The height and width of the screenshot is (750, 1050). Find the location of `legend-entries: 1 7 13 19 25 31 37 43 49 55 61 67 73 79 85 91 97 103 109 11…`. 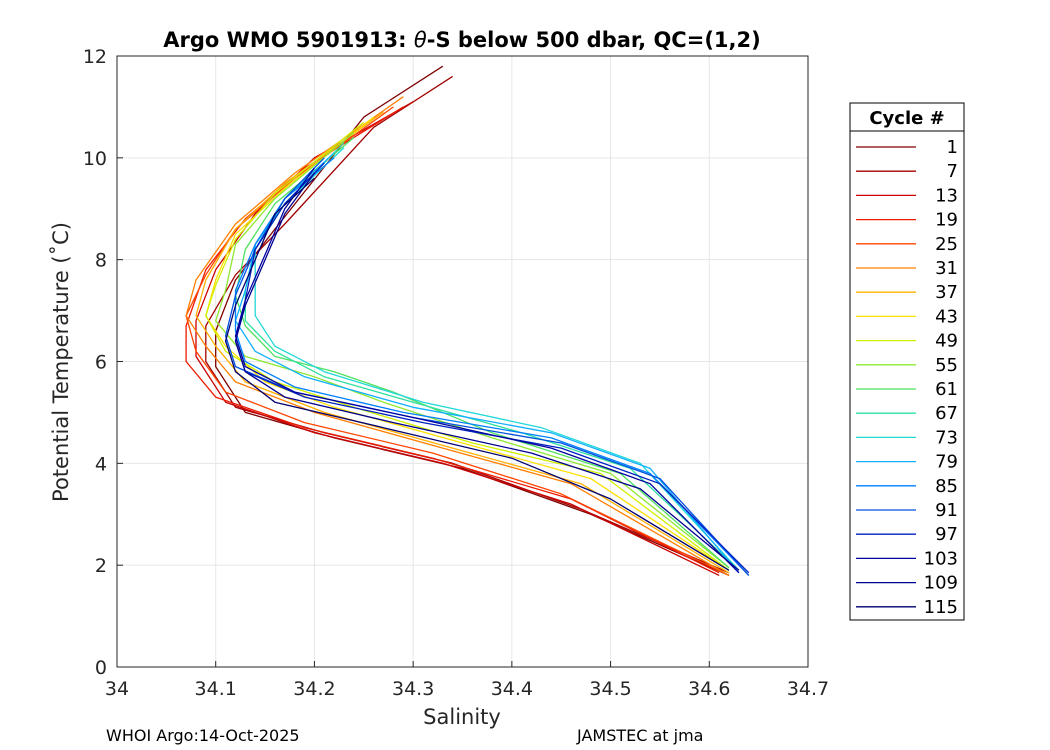

legend-entries: 1 7 13 19 25 31 37 43 49 55 61 67 73 79 85 91 97 103 109 11… is located at coordinates (907, 377).